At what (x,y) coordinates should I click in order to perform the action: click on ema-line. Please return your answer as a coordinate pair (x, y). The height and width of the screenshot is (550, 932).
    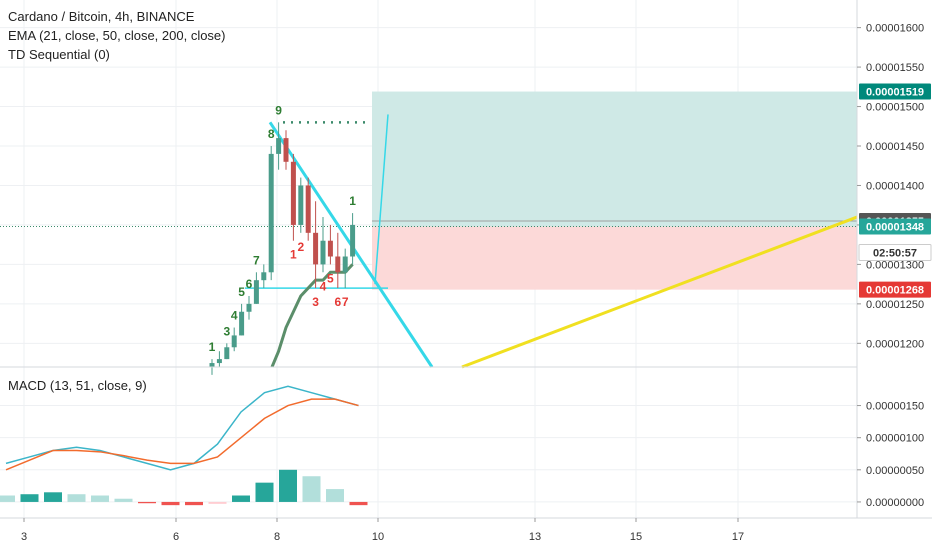
    Looking at the image, I should click on (312, 315).